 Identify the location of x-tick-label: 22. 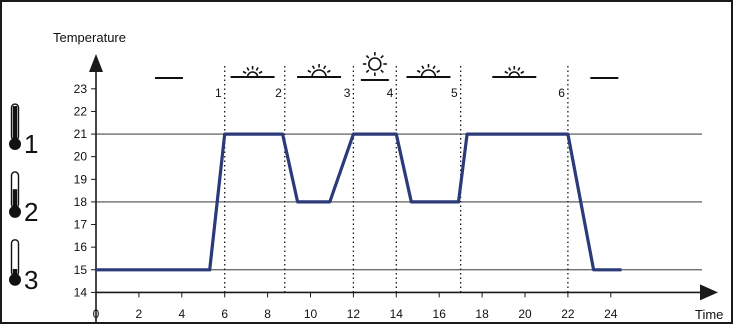
(568, 314).